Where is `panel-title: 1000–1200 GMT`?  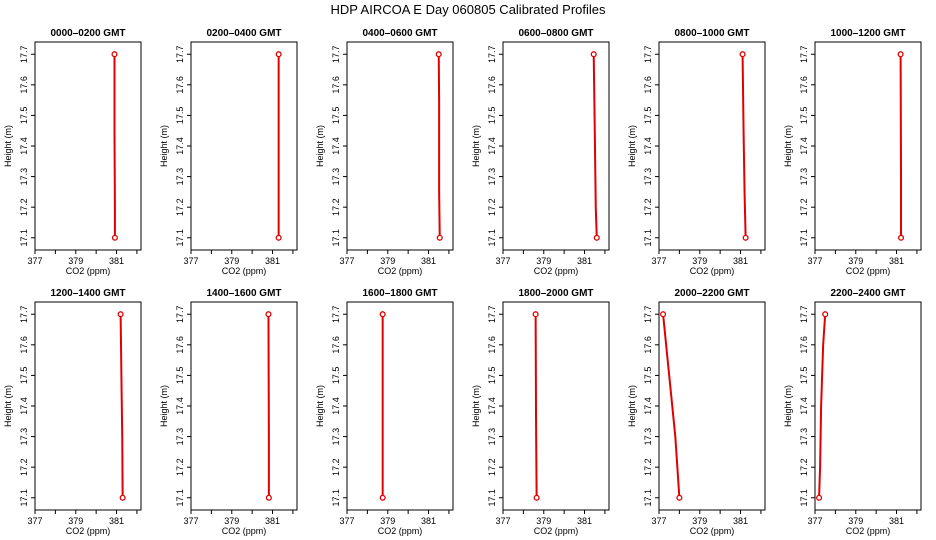 panel-title: 1000–1200 GMT is located at coordinates (867, 33).